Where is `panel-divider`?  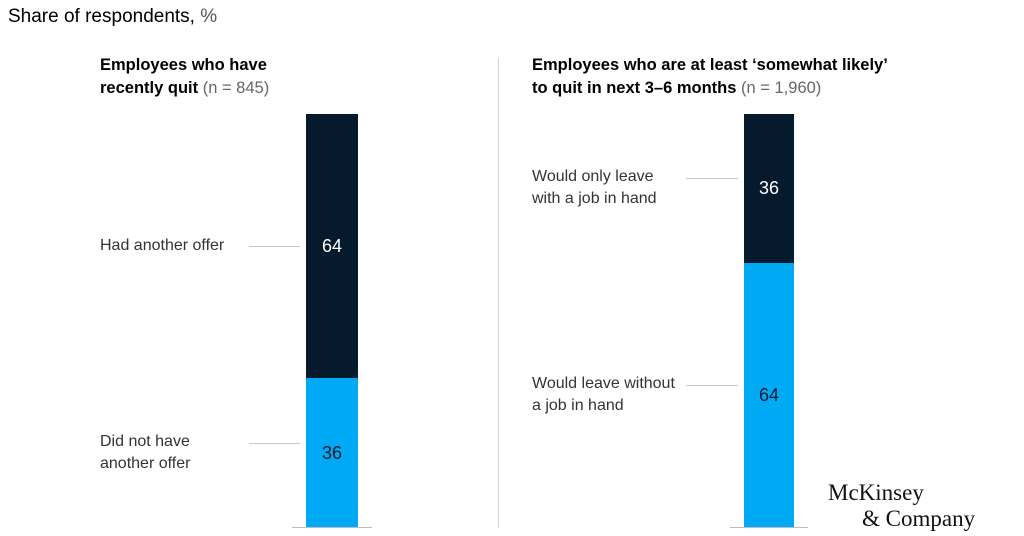
panel-divider is located at coordinates (498, 293).